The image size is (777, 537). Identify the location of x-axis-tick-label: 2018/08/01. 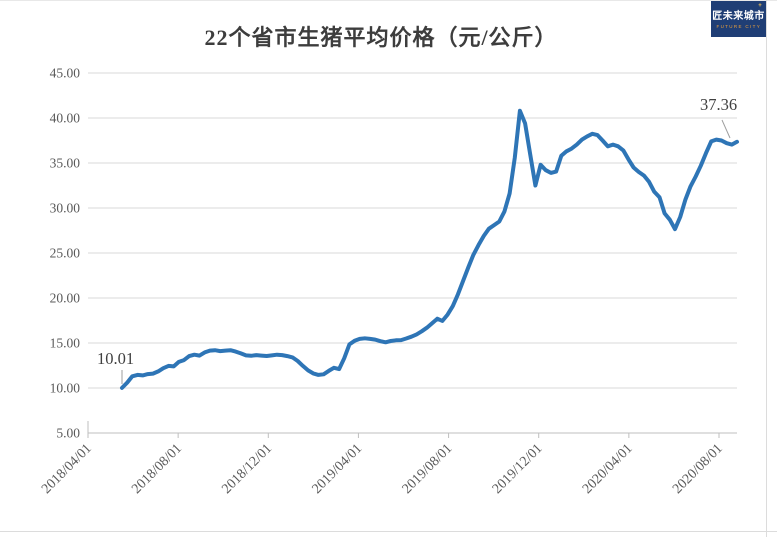
(157, 469).